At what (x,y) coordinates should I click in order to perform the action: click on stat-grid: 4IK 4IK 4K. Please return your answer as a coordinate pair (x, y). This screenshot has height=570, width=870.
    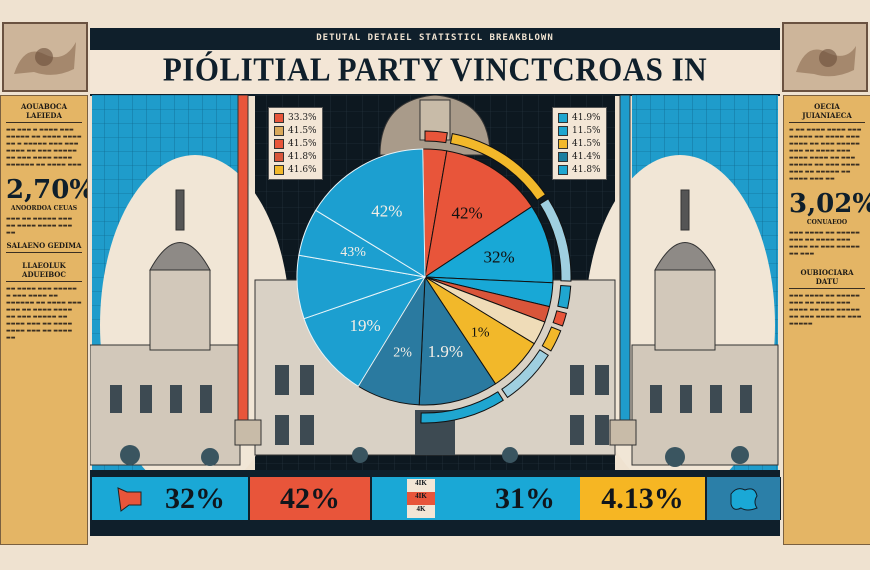
    Looking at the image, I should click on (421, 498).